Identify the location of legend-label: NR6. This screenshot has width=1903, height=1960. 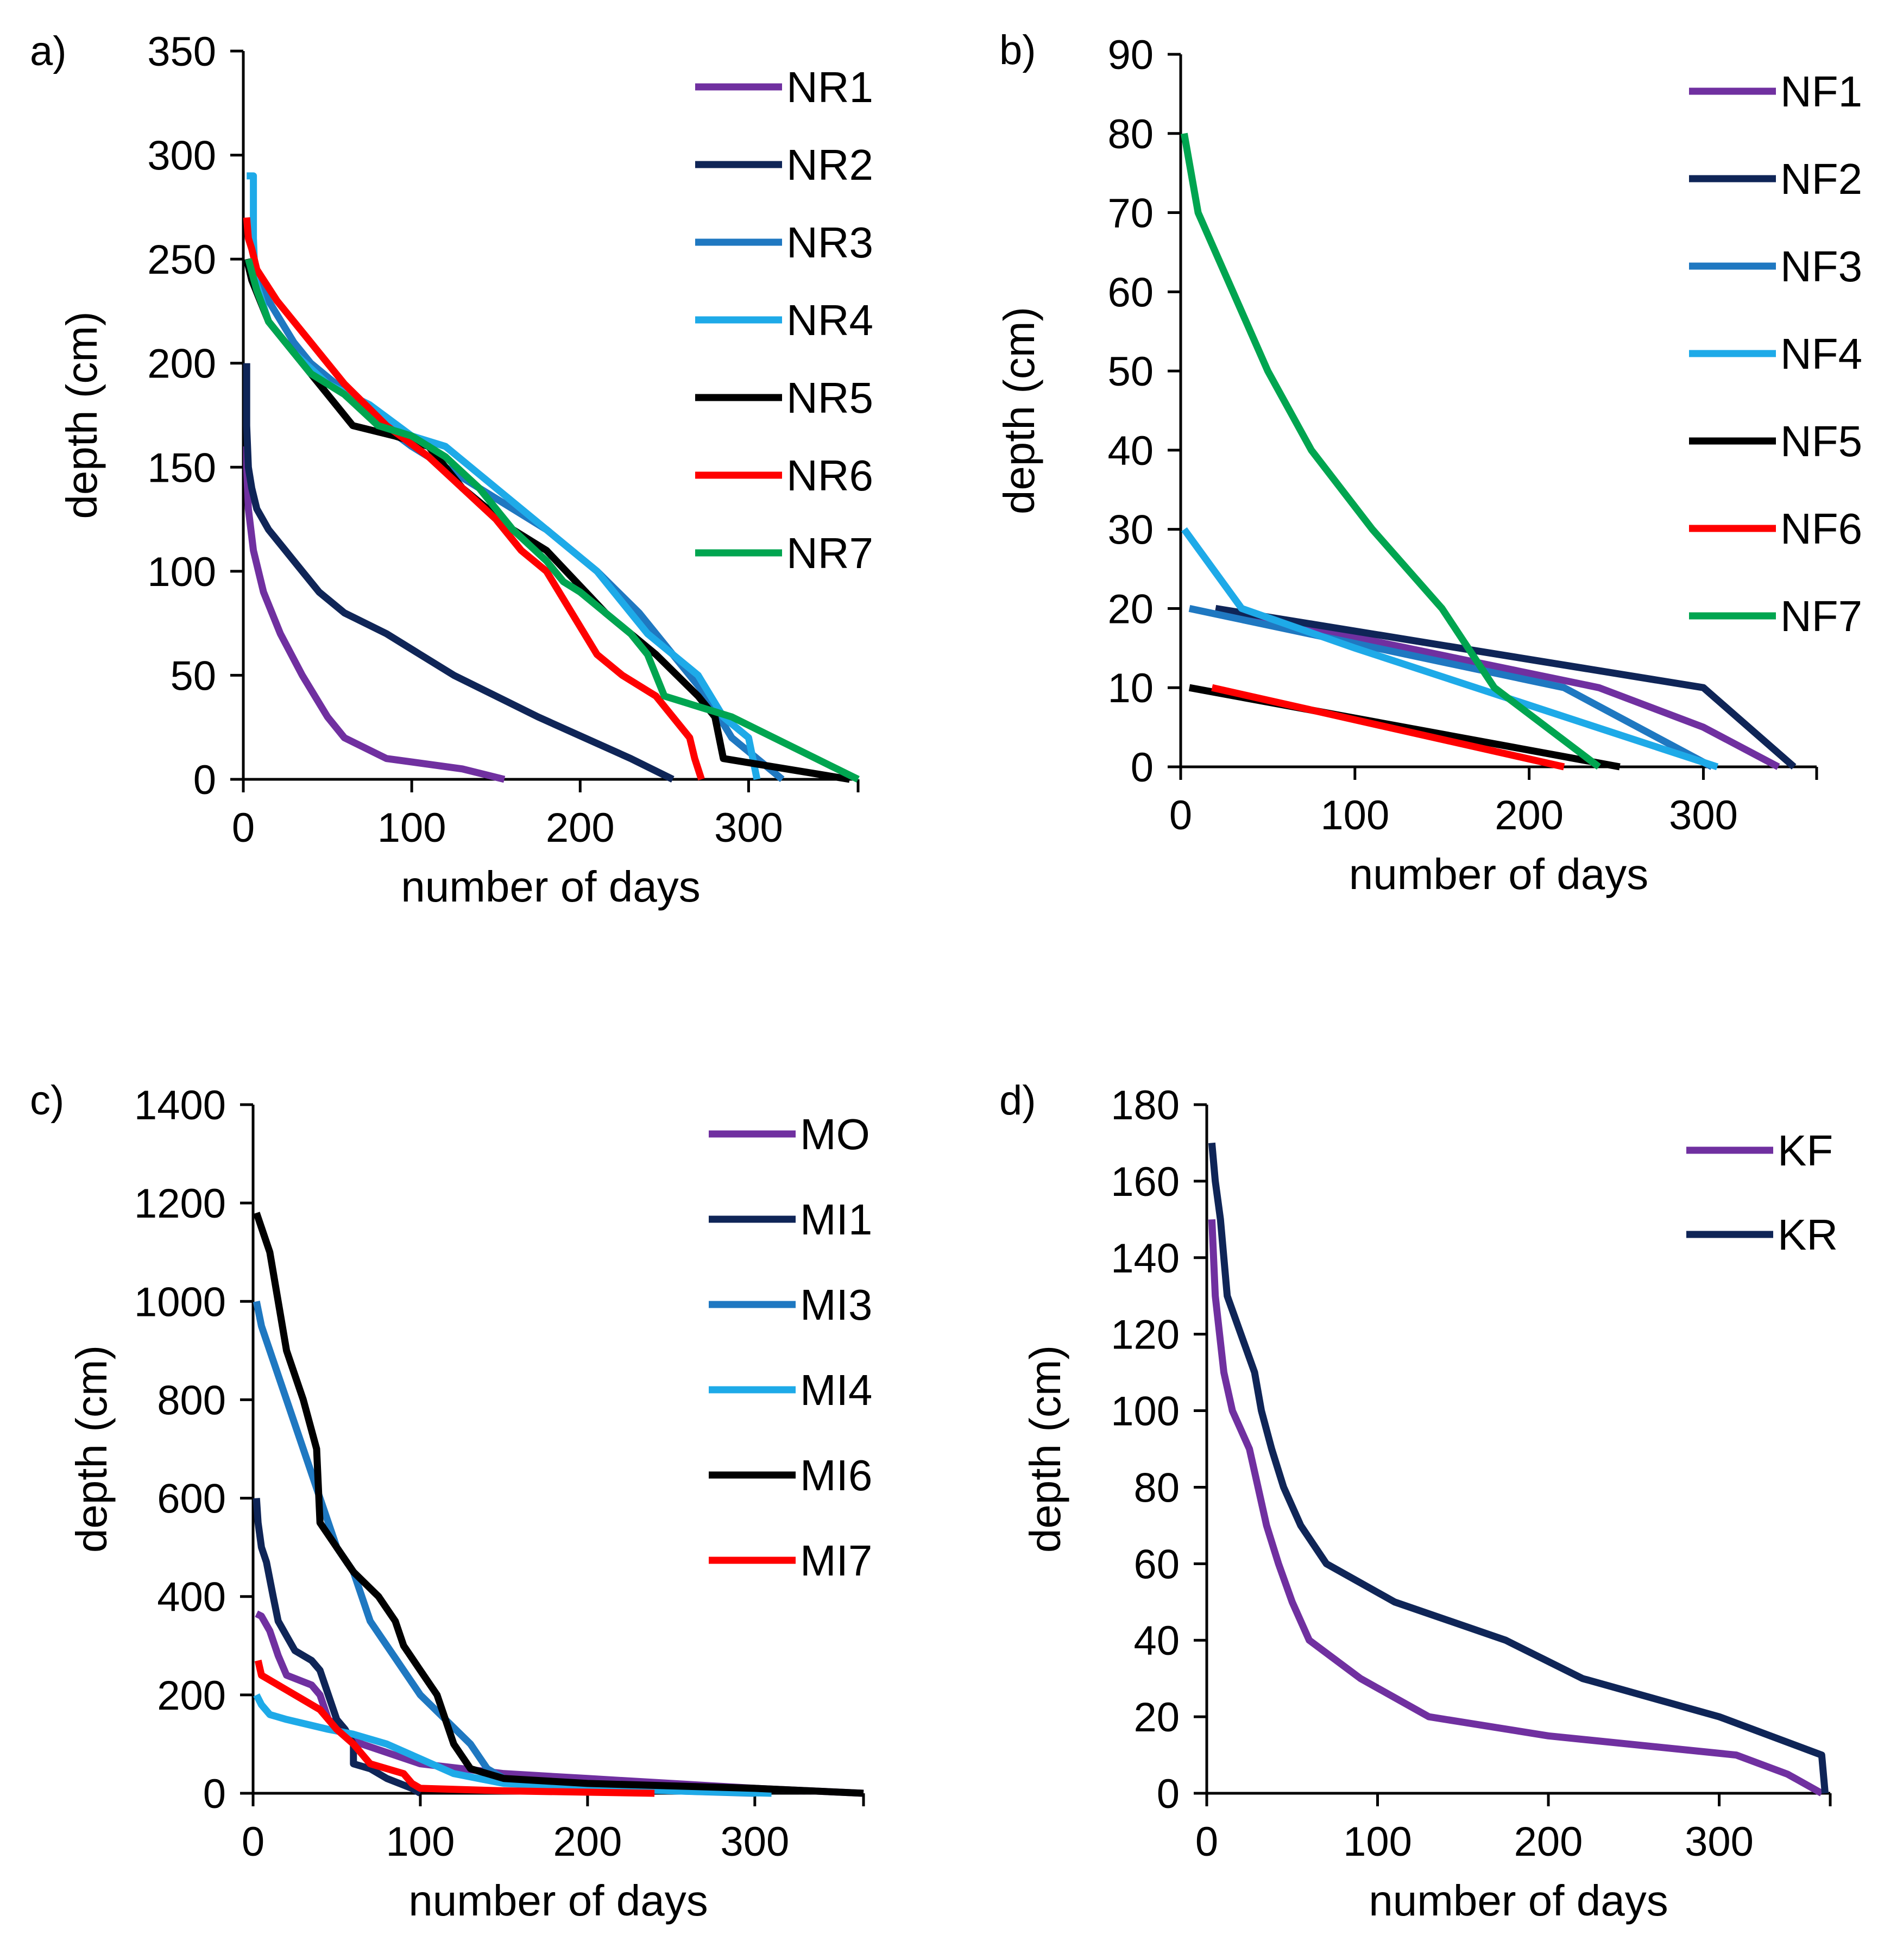
(829, 475).